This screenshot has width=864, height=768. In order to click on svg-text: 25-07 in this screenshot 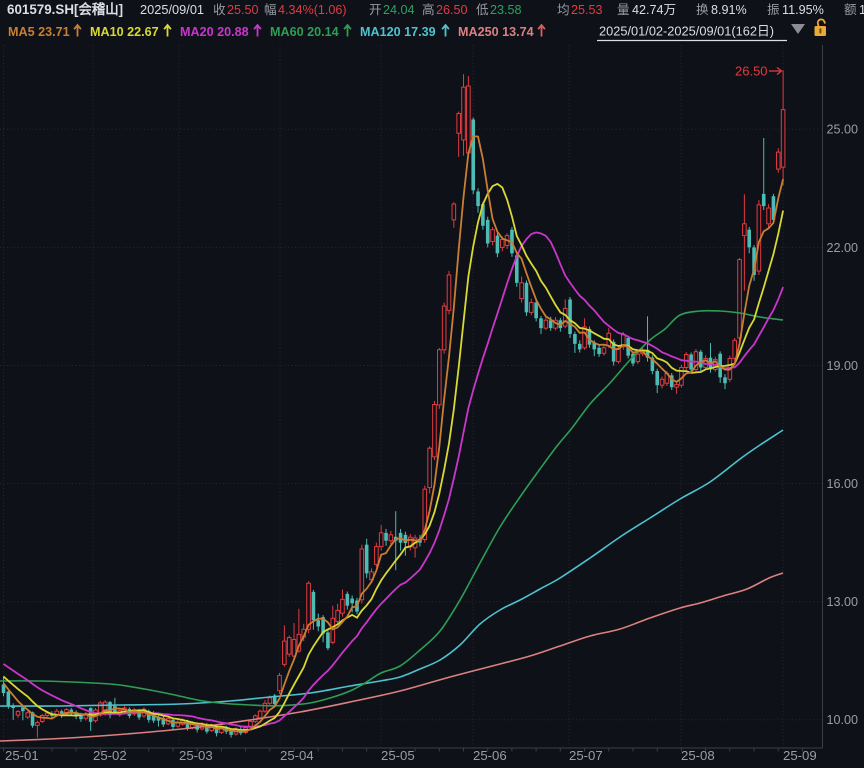, I will do `click(586, 755)`.